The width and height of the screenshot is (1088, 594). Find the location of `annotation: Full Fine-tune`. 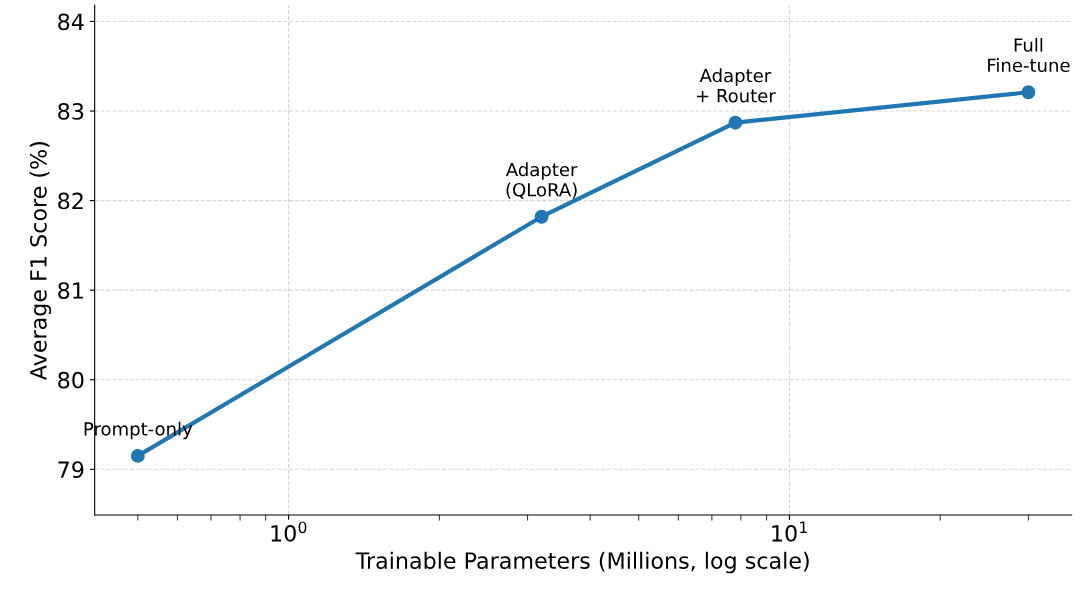

annotation: Full Fine-tune is located at coordinates (1029, 55).